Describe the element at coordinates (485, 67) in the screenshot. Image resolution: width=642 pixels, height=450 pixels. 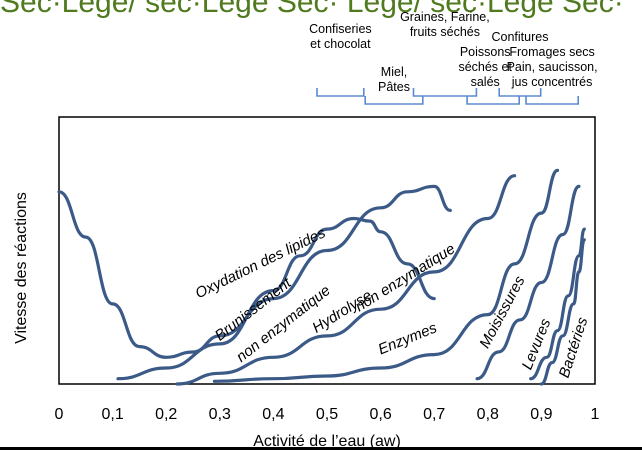
I see `food-category-label: séchés et` at that location.